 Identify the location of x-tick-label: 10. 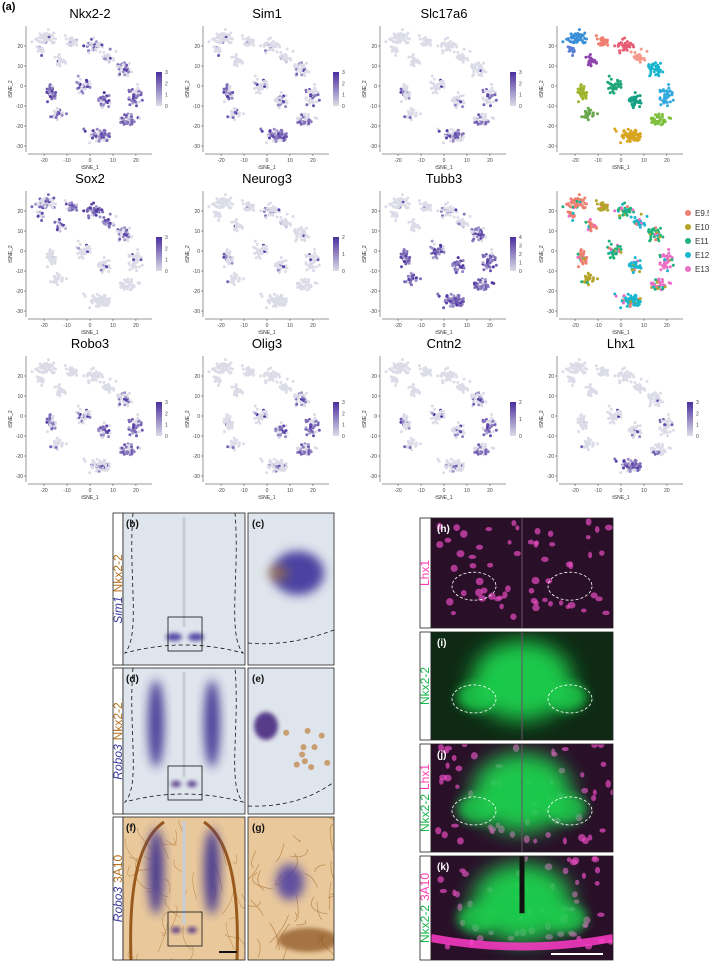
(290, 161).